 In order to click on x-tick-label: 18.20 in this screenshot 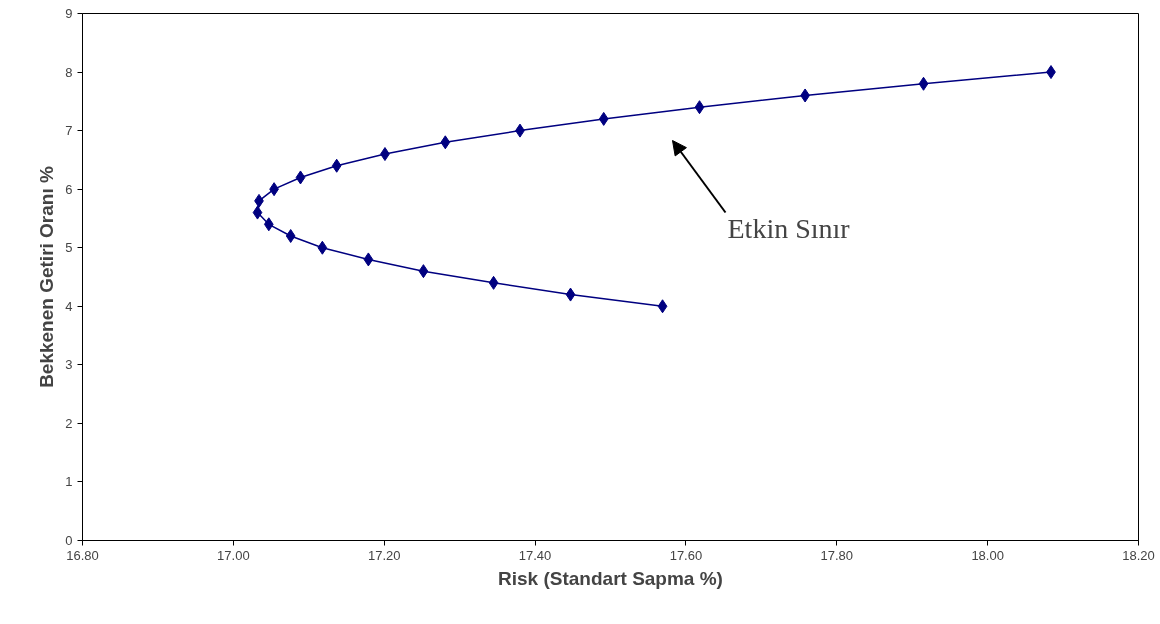, I will do `click(1138, 555)`.